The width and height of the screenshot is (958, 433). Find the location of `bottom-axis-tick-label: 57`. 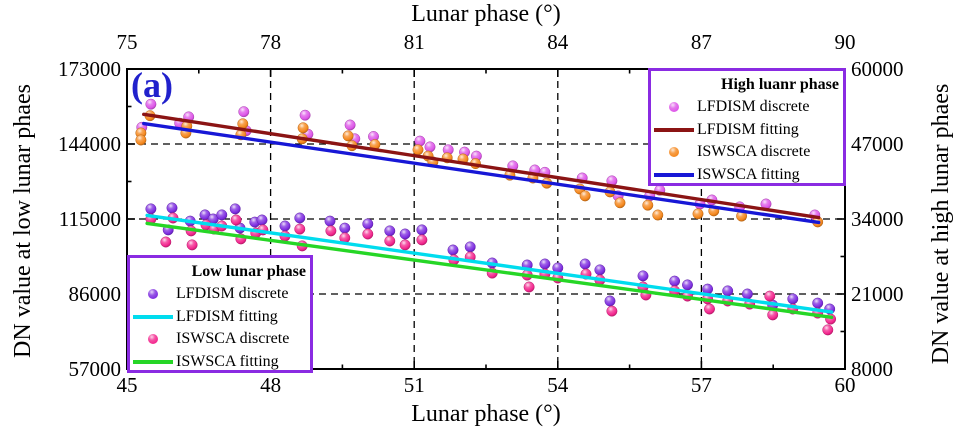

bottom-axis-tick-label: 57 is located at coordinates (701, 385).